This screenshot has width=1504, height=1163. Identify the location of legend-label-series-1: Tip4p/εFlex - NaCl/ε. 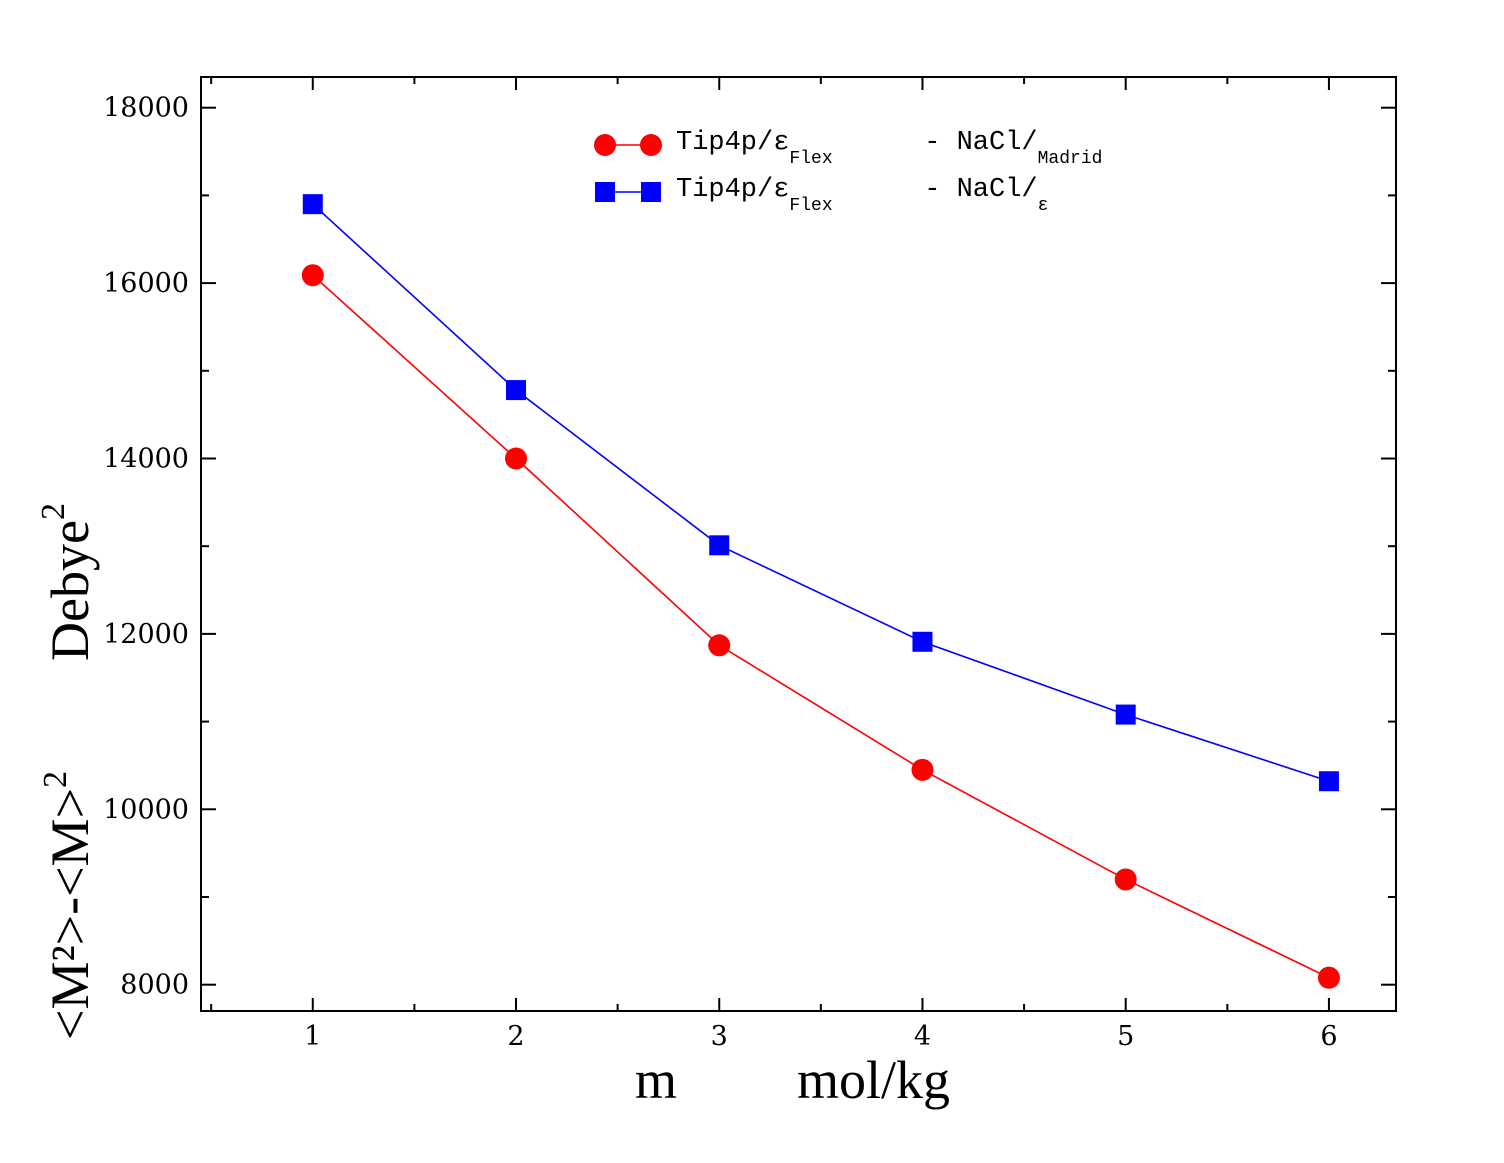
(862, 195).